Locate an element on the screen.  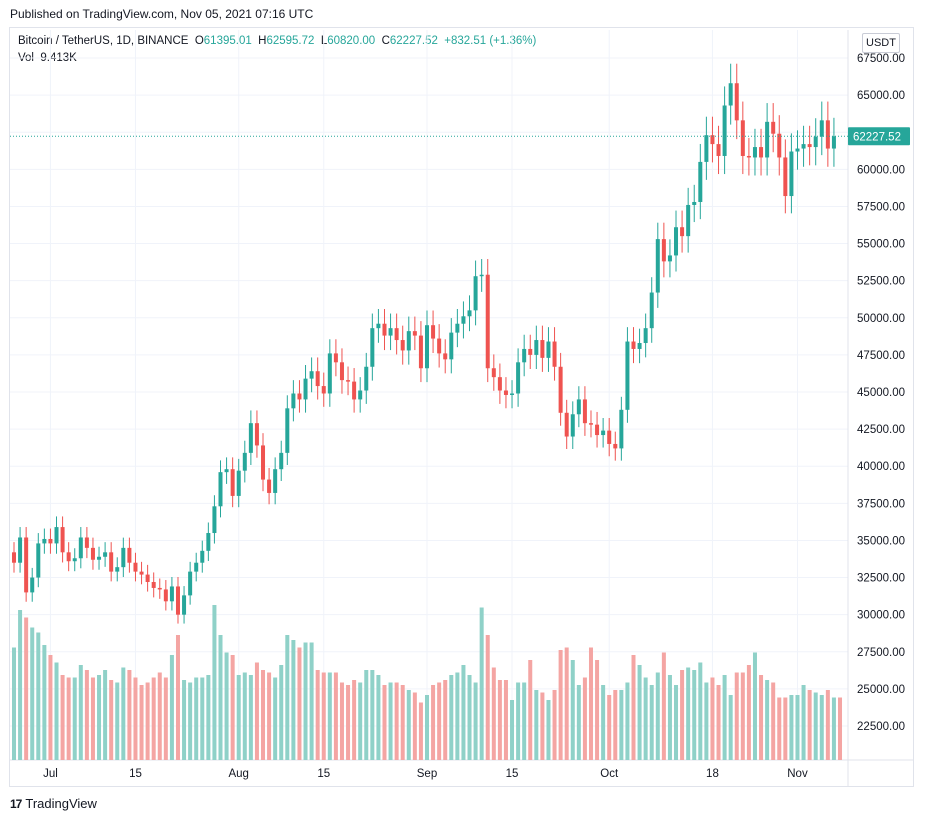
x-tick-label: Aug is located at coordinates (238, 774).